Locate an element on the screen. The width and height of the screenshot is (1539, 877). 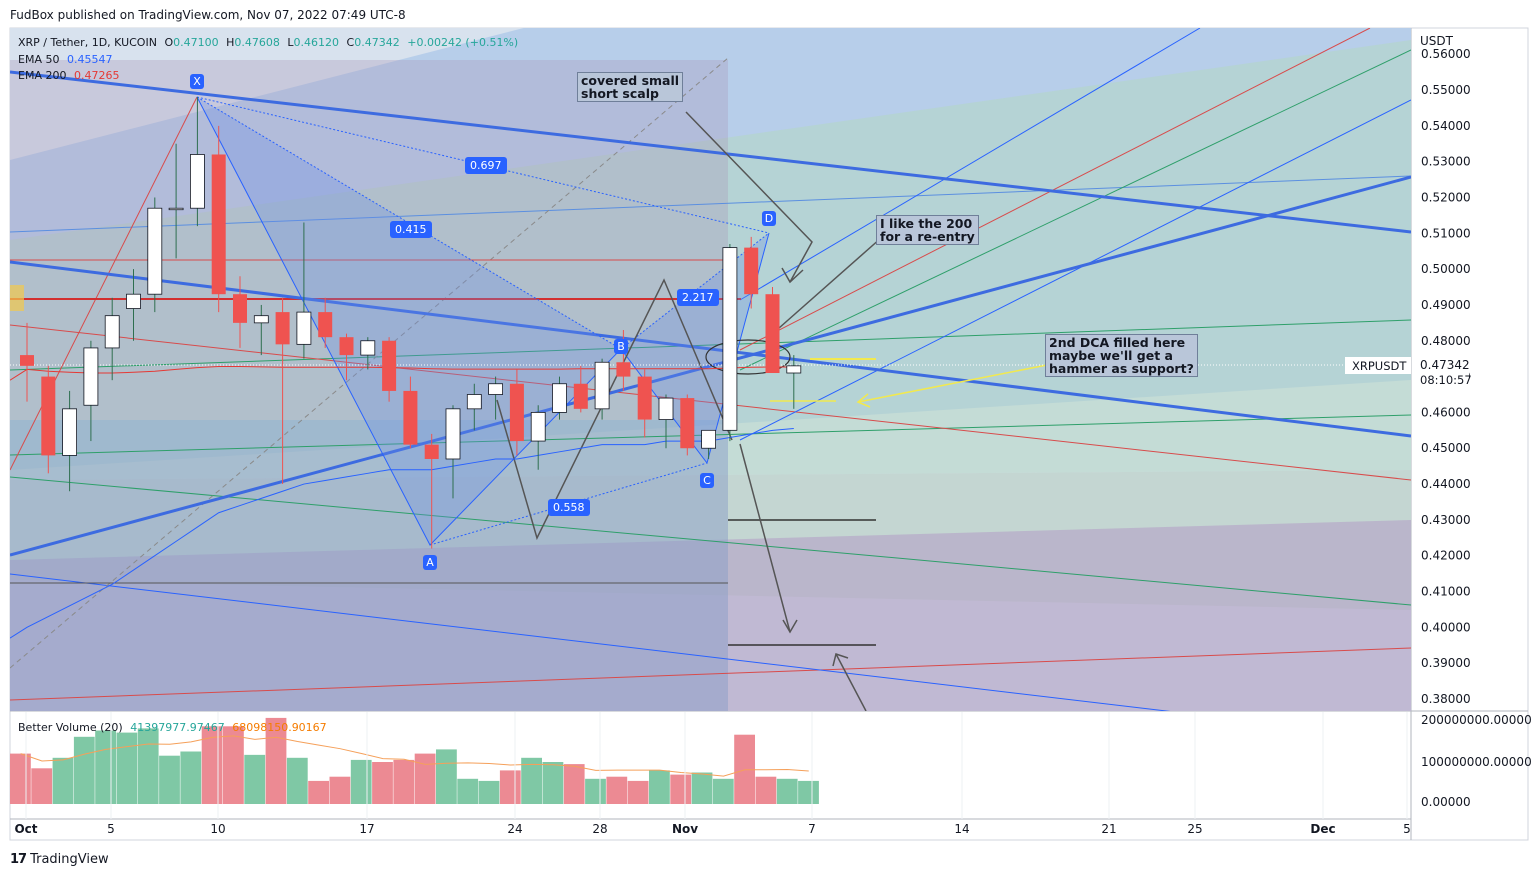
pattern-point-b: B is located at coordinates (621, 346).